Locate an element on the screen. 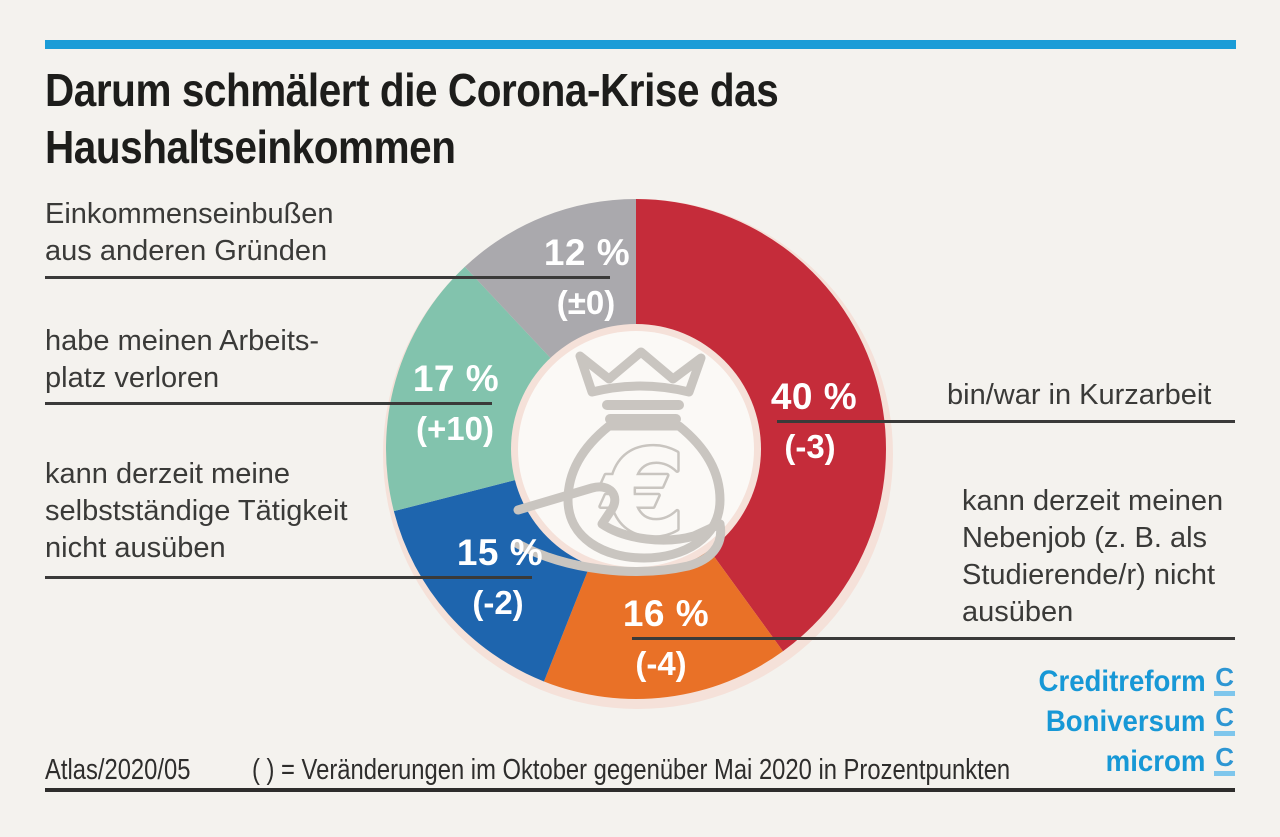 The image size is (1280, 837). hand-top-line is located at coordinates (619, 513).